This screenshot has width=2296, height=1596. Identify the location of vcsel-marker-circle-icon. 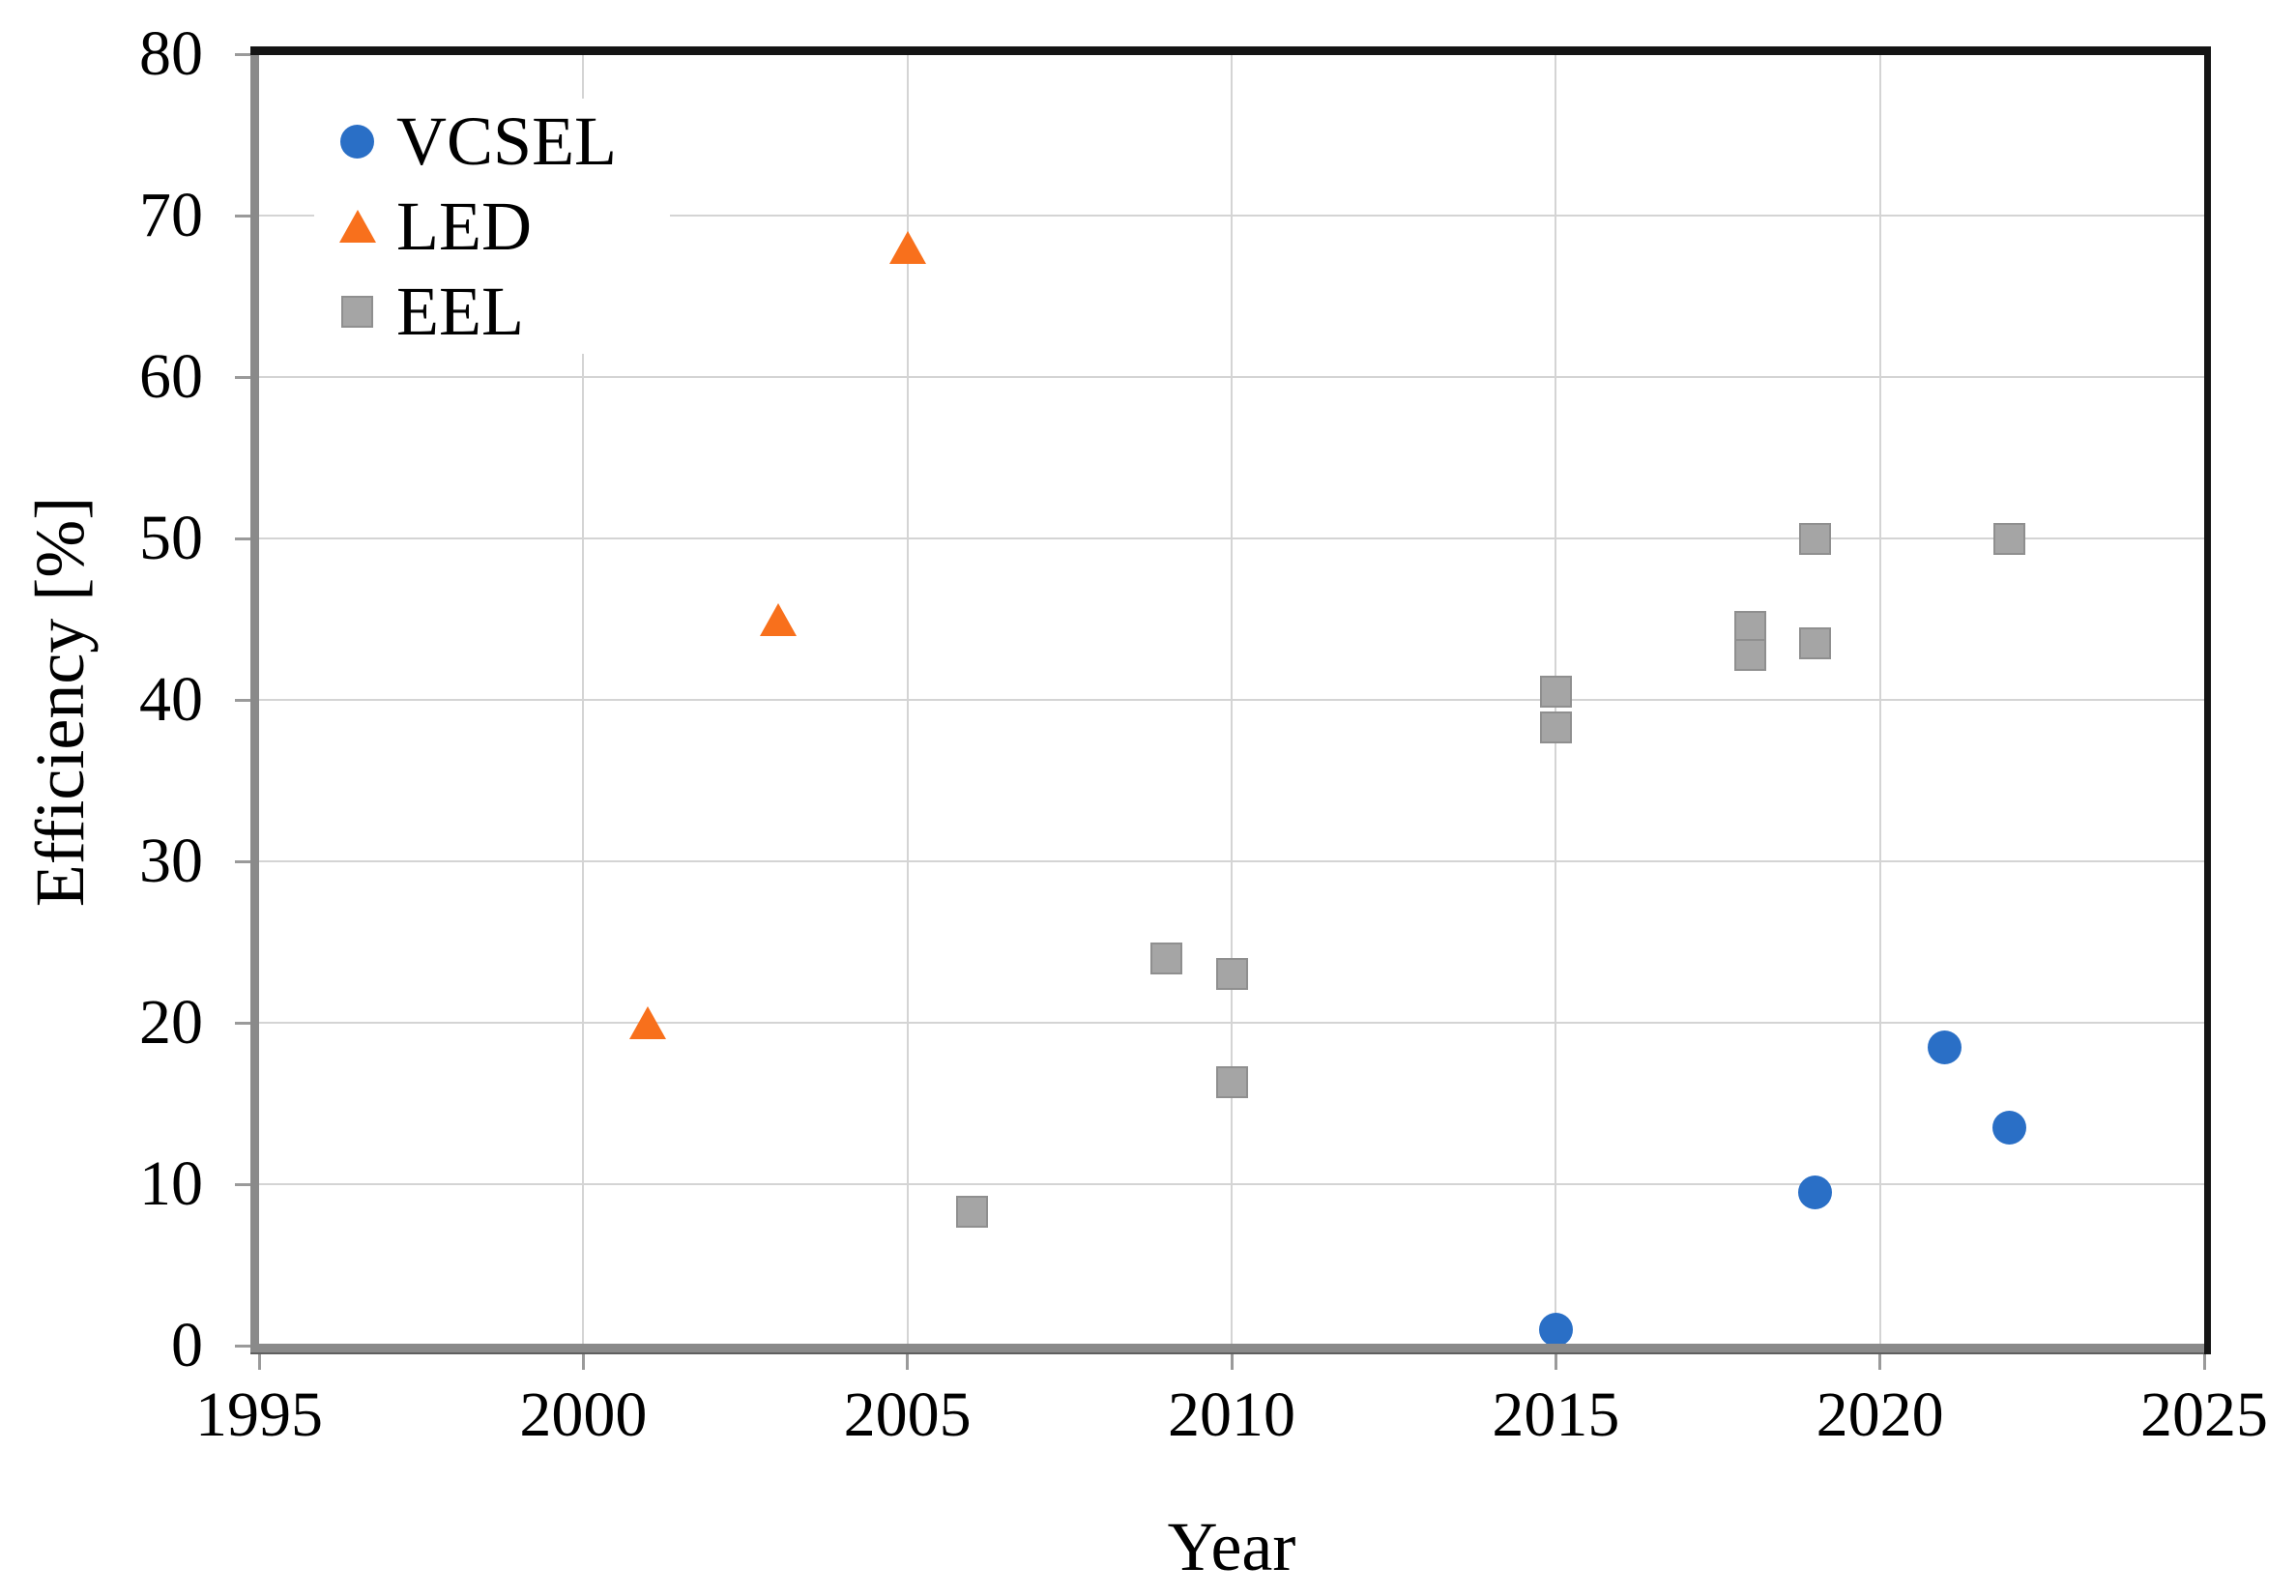
(357, 141).